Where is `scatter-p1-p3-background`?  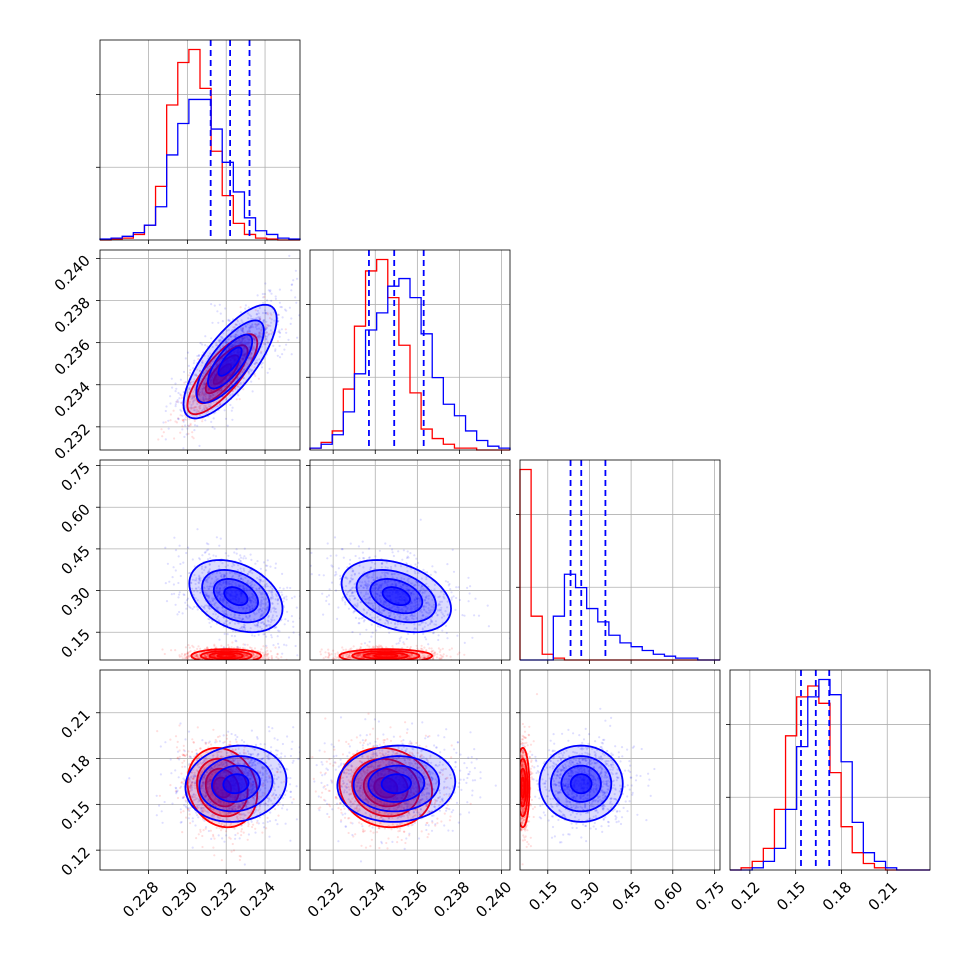 scatter-p1-p3-background is located at coordinates (200, 560).